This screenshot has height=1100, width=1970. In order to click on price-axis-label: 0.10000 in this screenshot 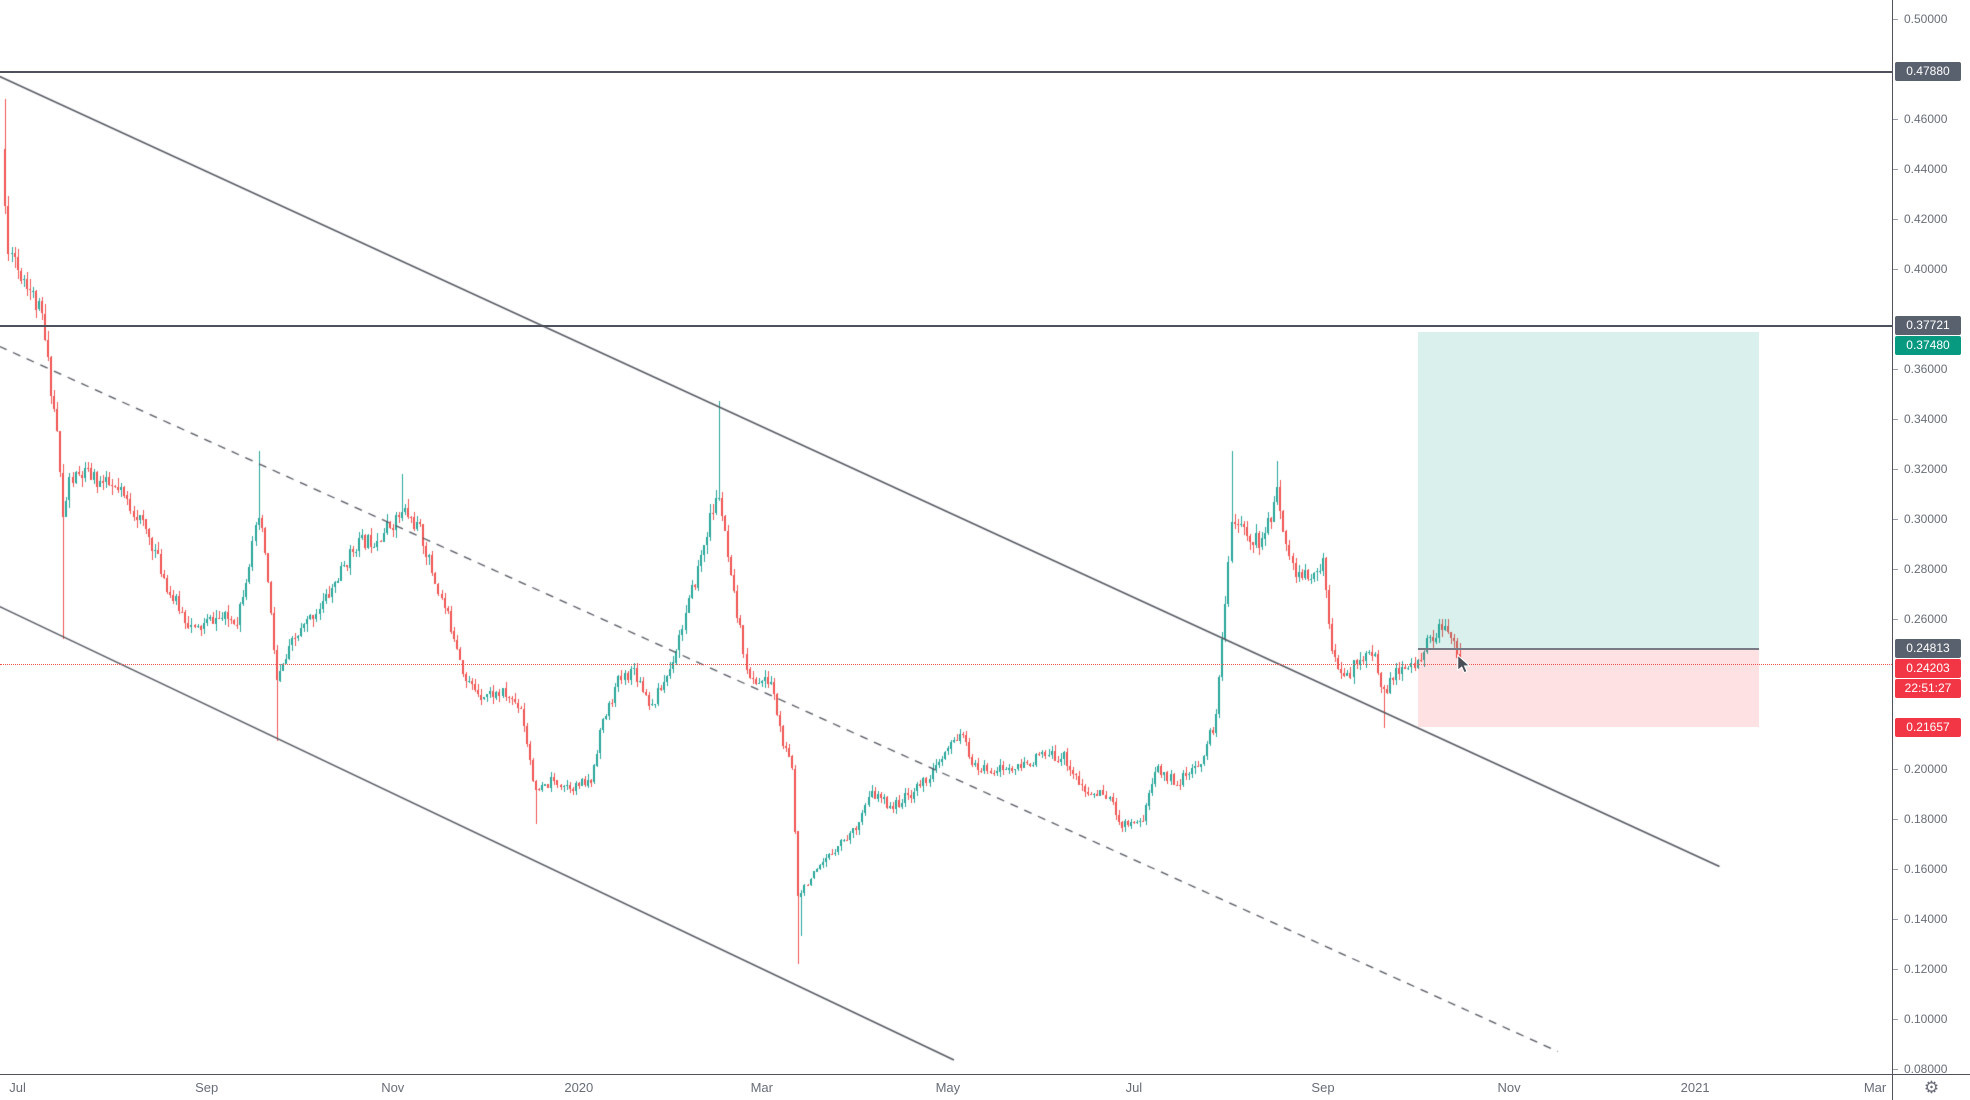, I will do `click(1920, 1019)`.